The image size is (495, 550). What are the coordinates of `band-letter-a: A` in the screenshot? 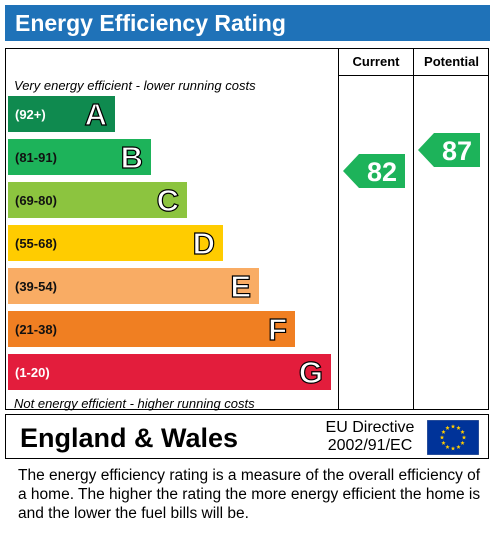 It's located at (96, 114).